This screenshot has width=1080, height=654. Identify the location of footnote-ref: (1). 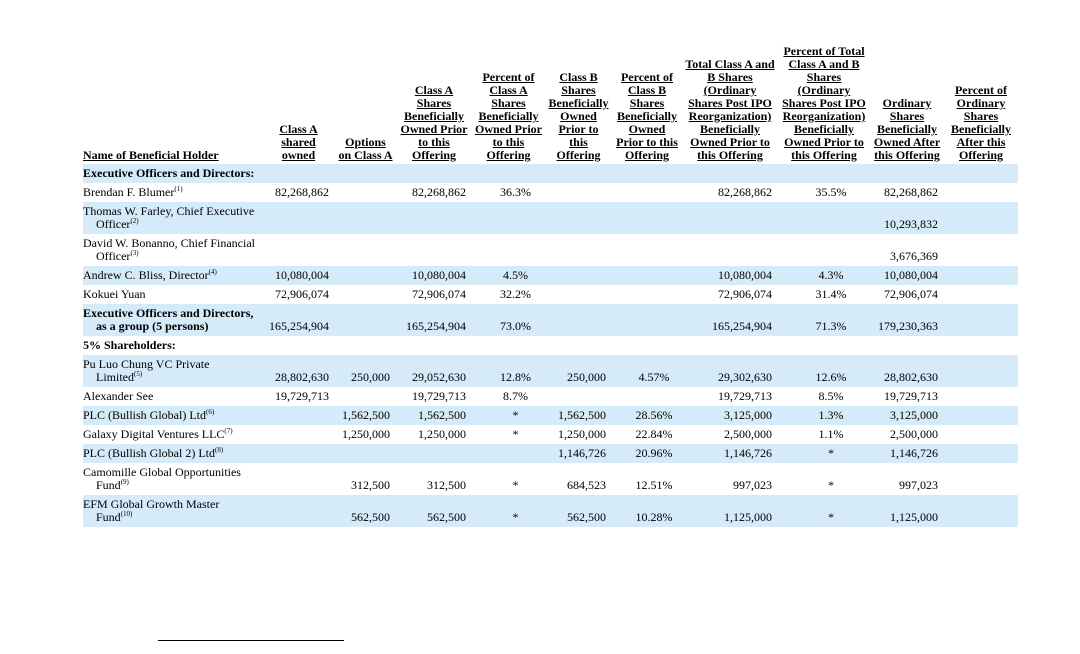
(178, 189).